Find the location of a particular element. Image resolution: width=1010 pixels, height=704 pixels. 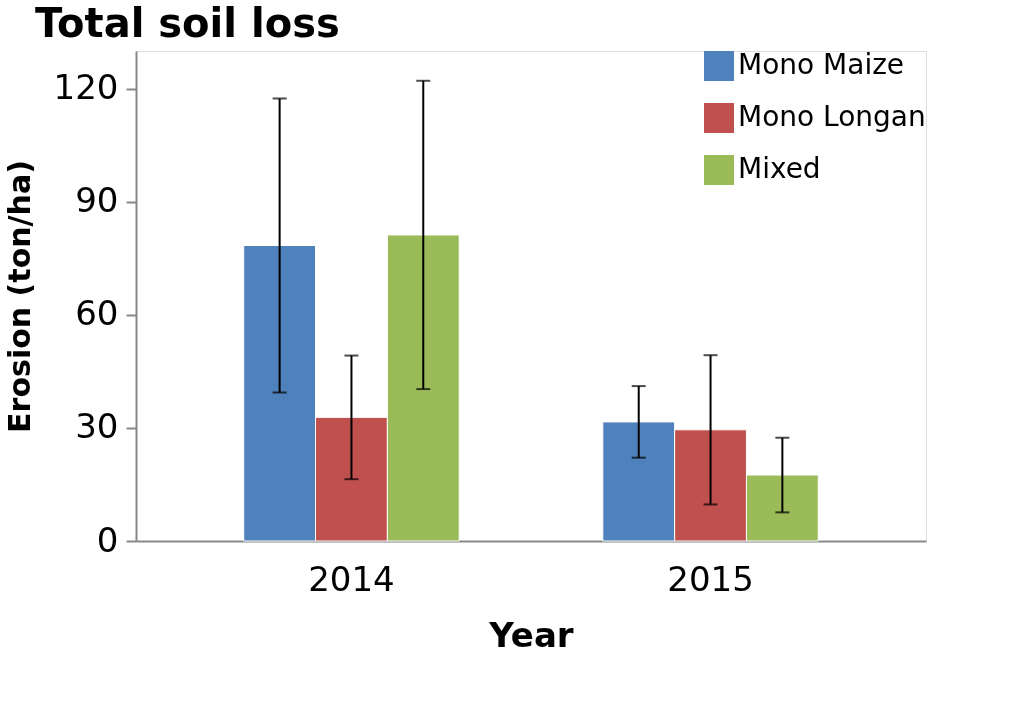

x-axis-title: Year is located at coordinates (531, 634).